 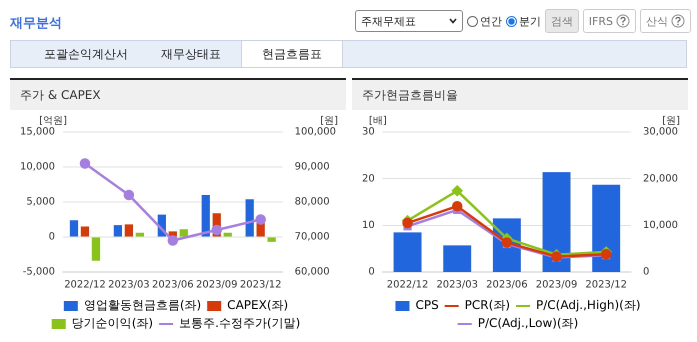 What do you see at coordinates (312, 272) in the screenshot?
I see `y2-tick-label: 60,000` at bounding box center [312, 272].